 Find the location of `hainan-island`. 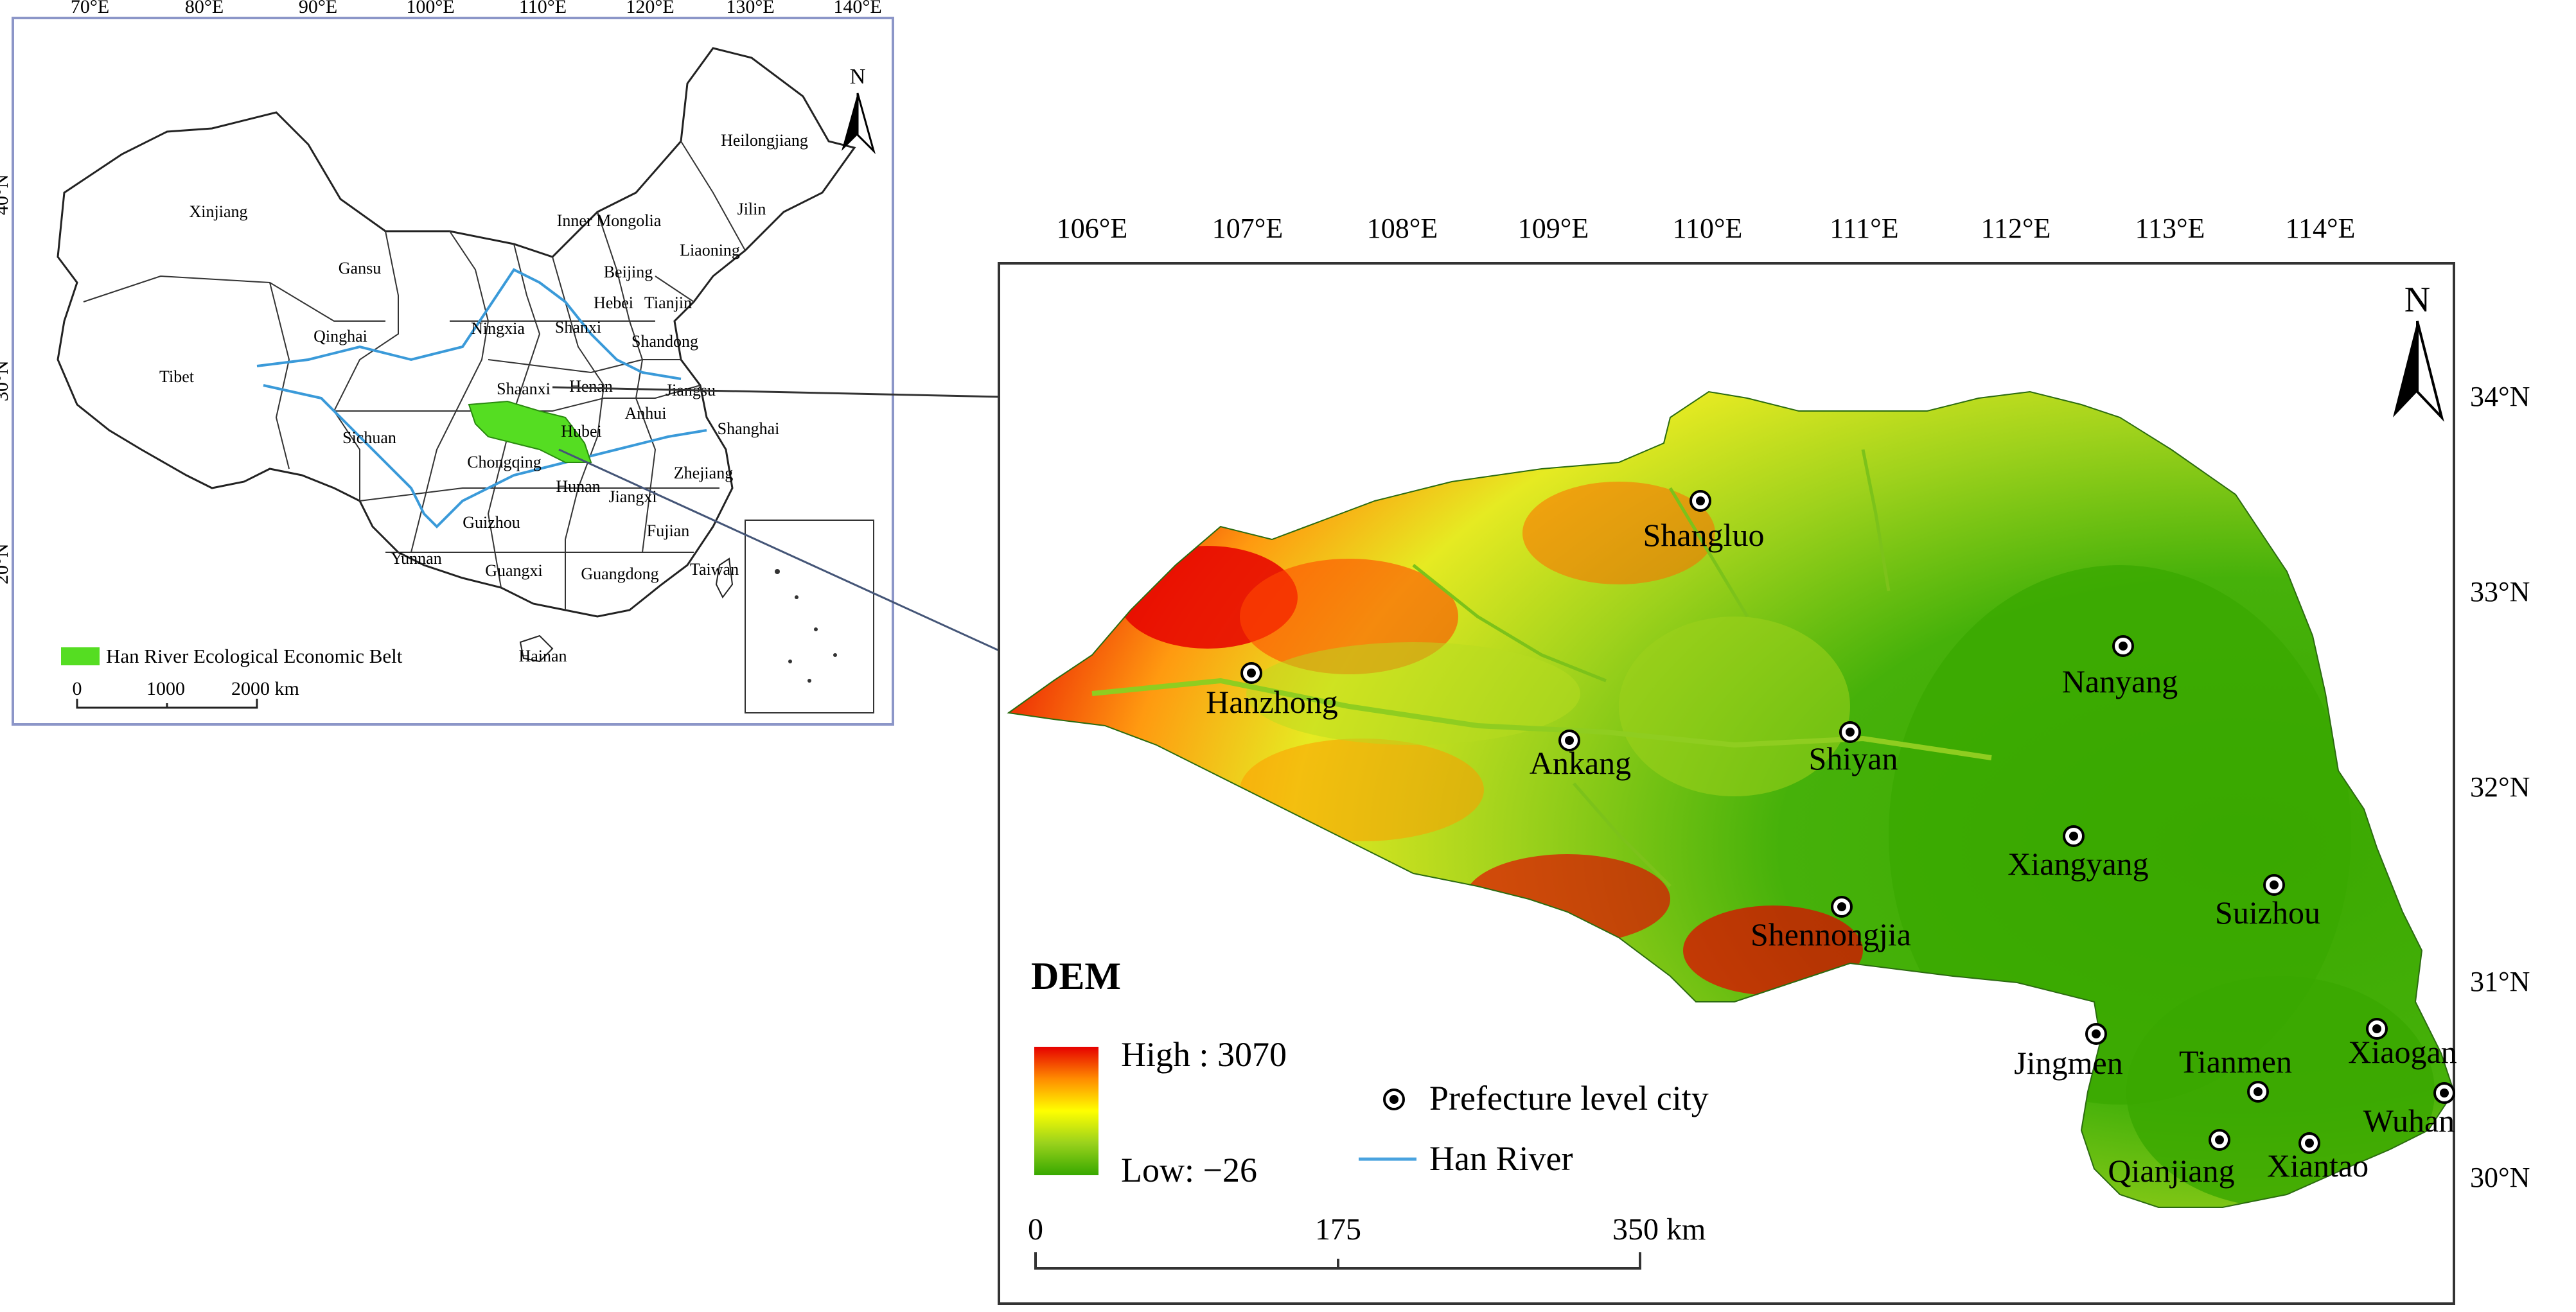

hainan-island is located at coordinates (536, 648).